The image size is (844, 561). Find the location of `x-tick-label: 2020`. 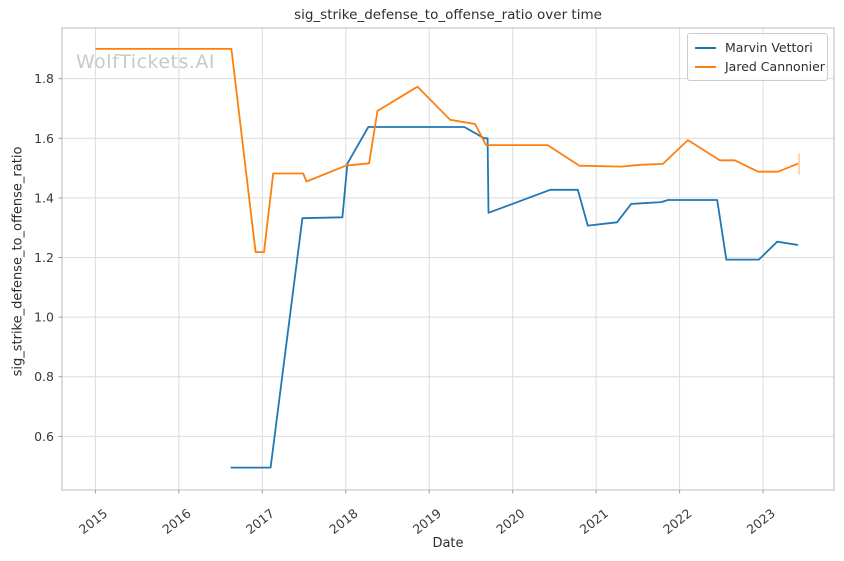

x-tick-label: 2020 is located at coordinates (510, 521).